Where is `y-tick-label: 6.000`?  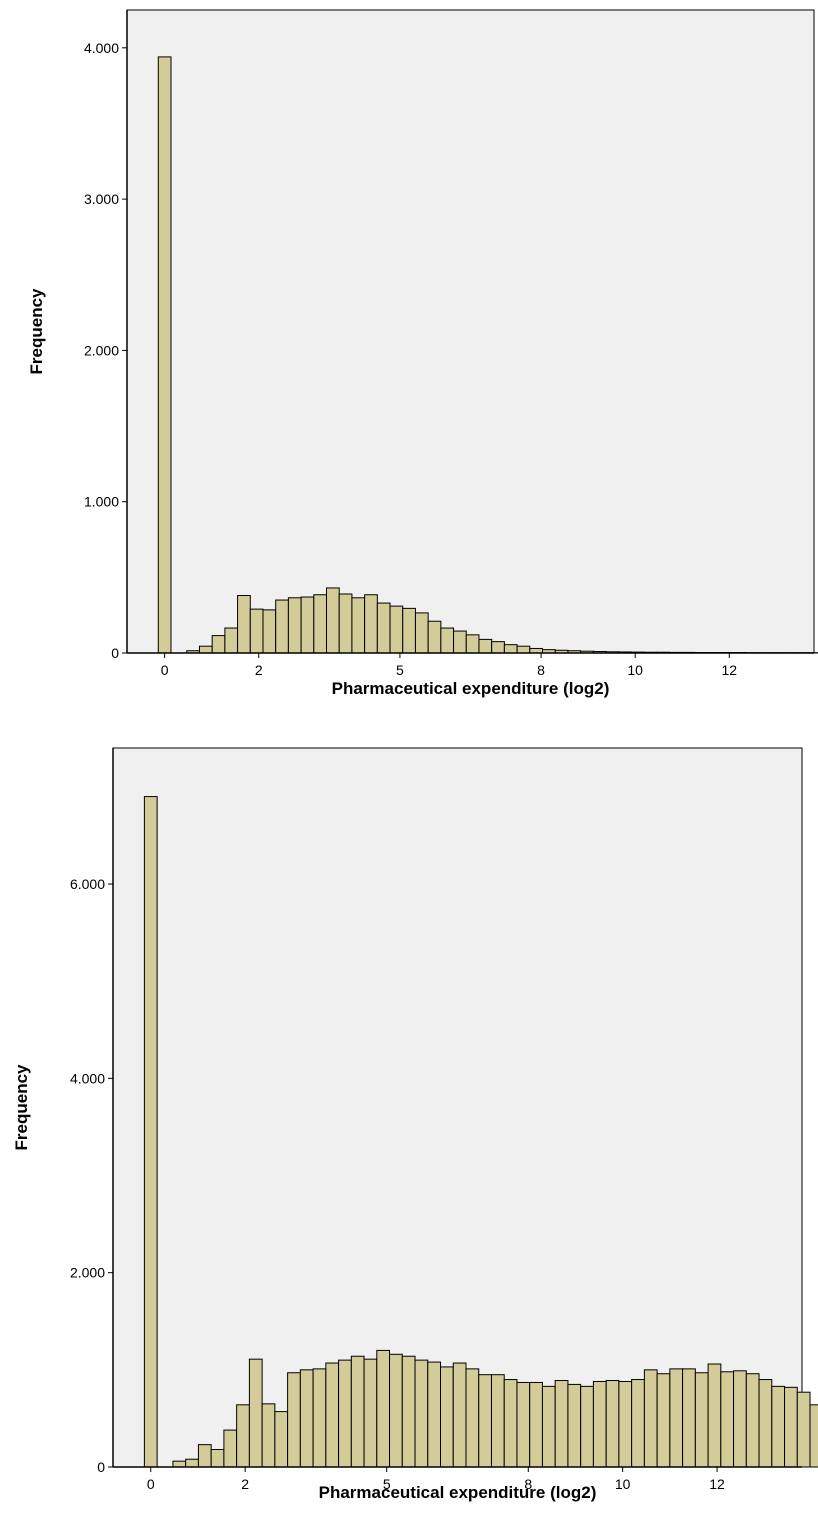 y-tick-label: 6.000 is located at coordinates (87, 884).